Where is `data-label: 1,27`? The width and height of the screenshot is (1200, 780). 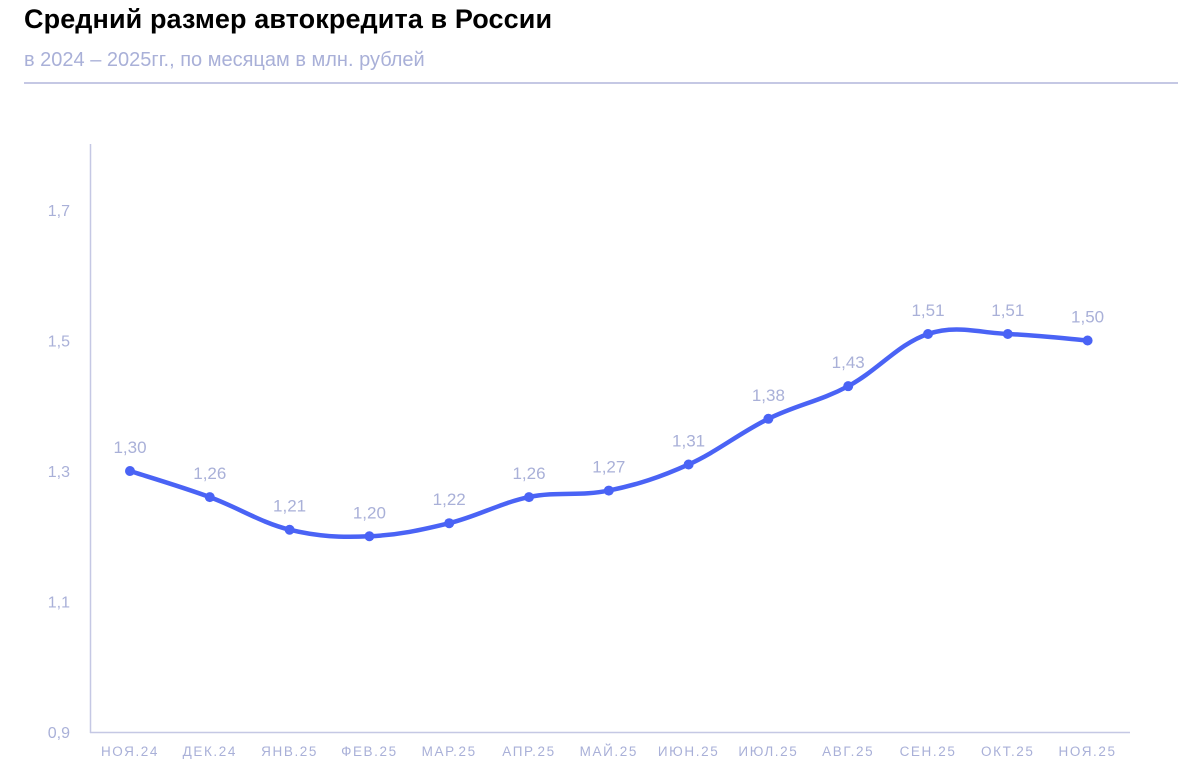 data-label: 1,27 is located at coordinates (608, 467).